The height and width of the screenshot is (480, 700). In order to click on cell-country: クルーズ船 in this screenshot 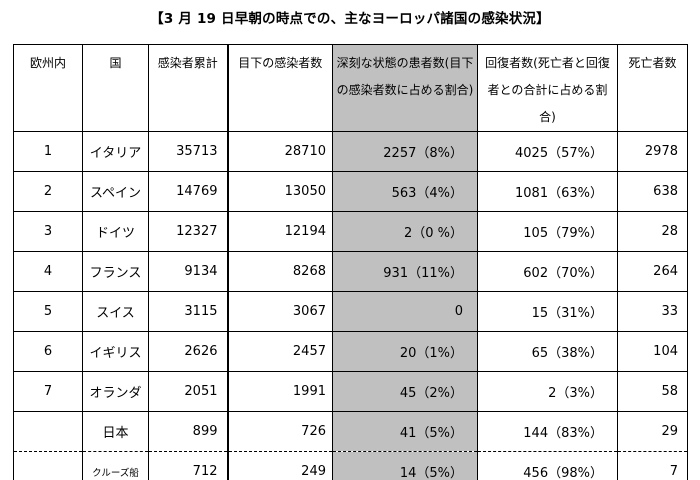, I will do `click(115, 465)`.